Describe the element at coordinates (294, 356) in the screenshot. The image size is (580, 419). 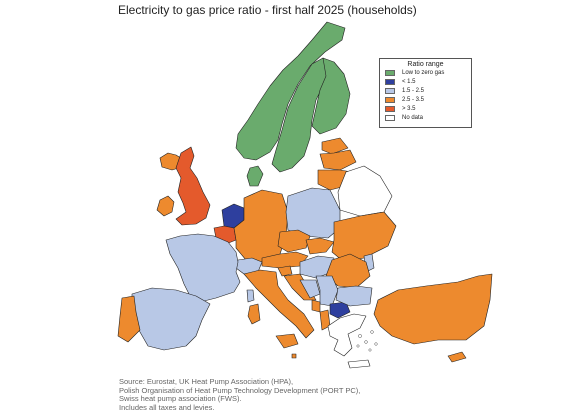
I see `region-malta` at that location.